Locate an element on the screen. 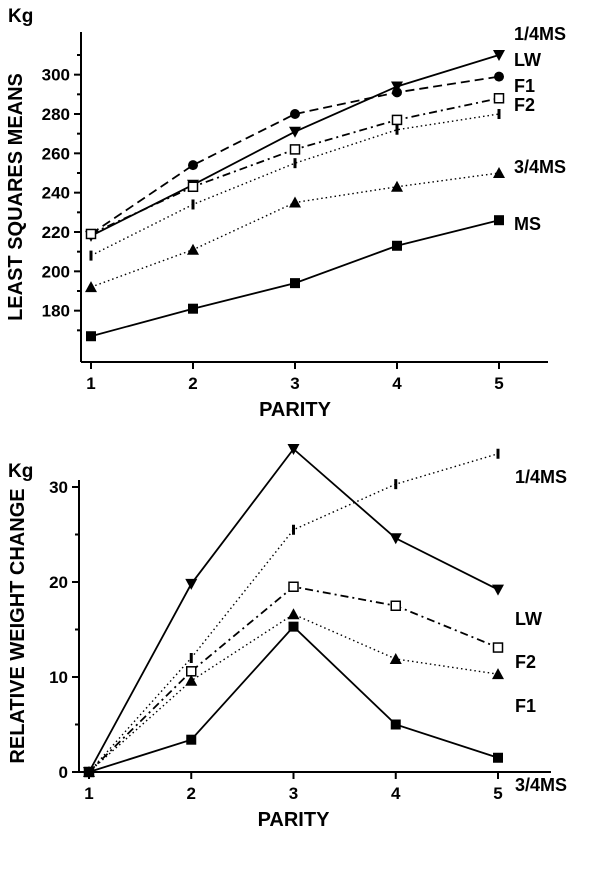 This screenshot has width=591, height=871. y-tick-label: 180 is located at coordinates (56, 311).